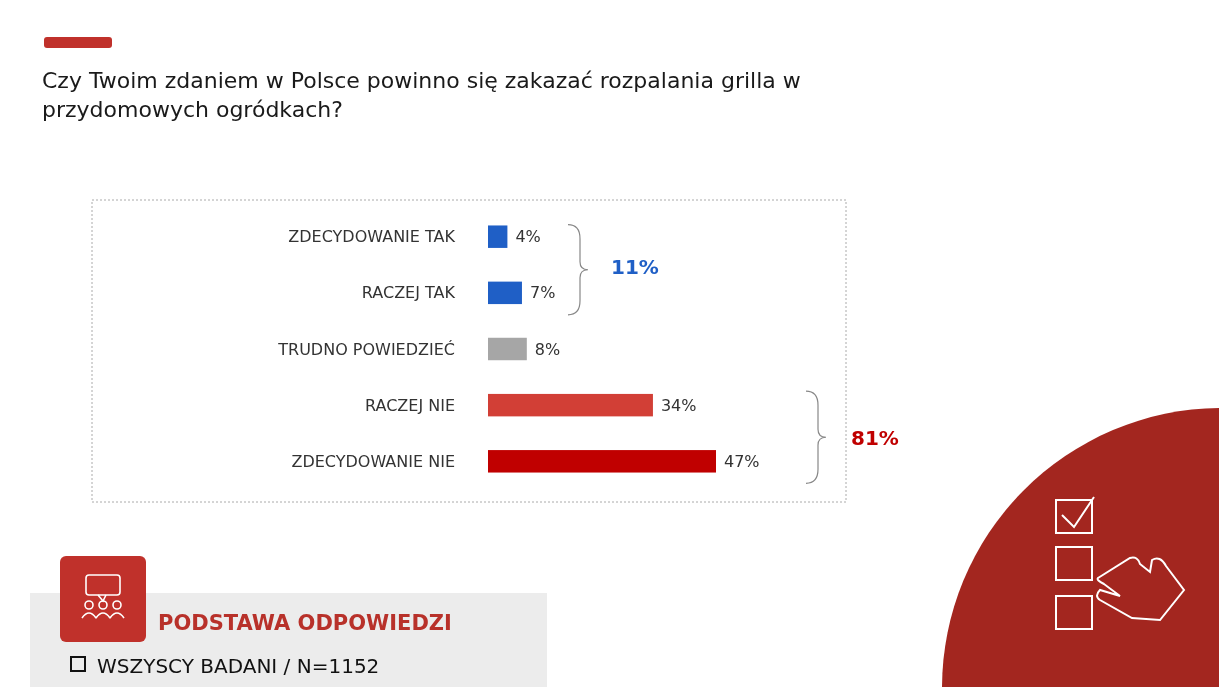 Image resolution: width=1219 pixels, height=687 pixels. What do you see at coordinates (305, 623) in the screenshot?
I see `text: PODSTAWA ODPOWIEDZI` at bounding box center [305, 623].